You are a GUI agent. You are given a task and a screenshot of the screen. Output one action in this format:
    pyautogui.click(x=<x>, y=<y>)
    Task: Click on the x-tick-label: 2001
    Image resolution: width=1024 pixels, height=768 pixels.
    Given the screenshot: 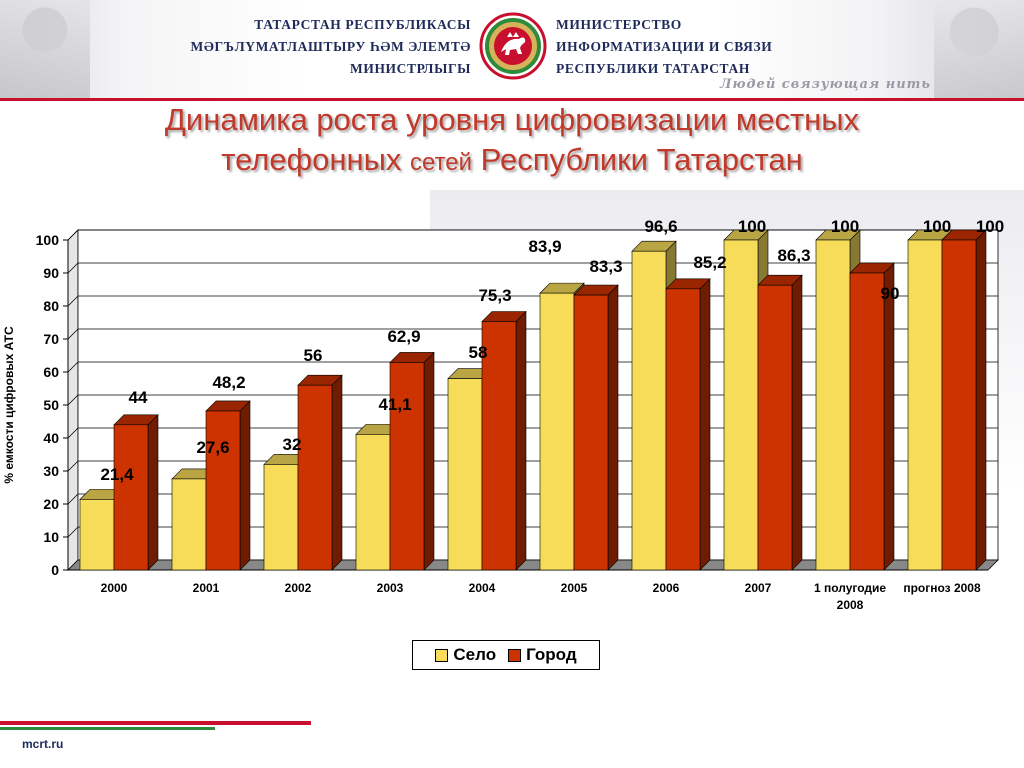 What is the action you would take?
    pyautogui.click(x=206, y=588)
    